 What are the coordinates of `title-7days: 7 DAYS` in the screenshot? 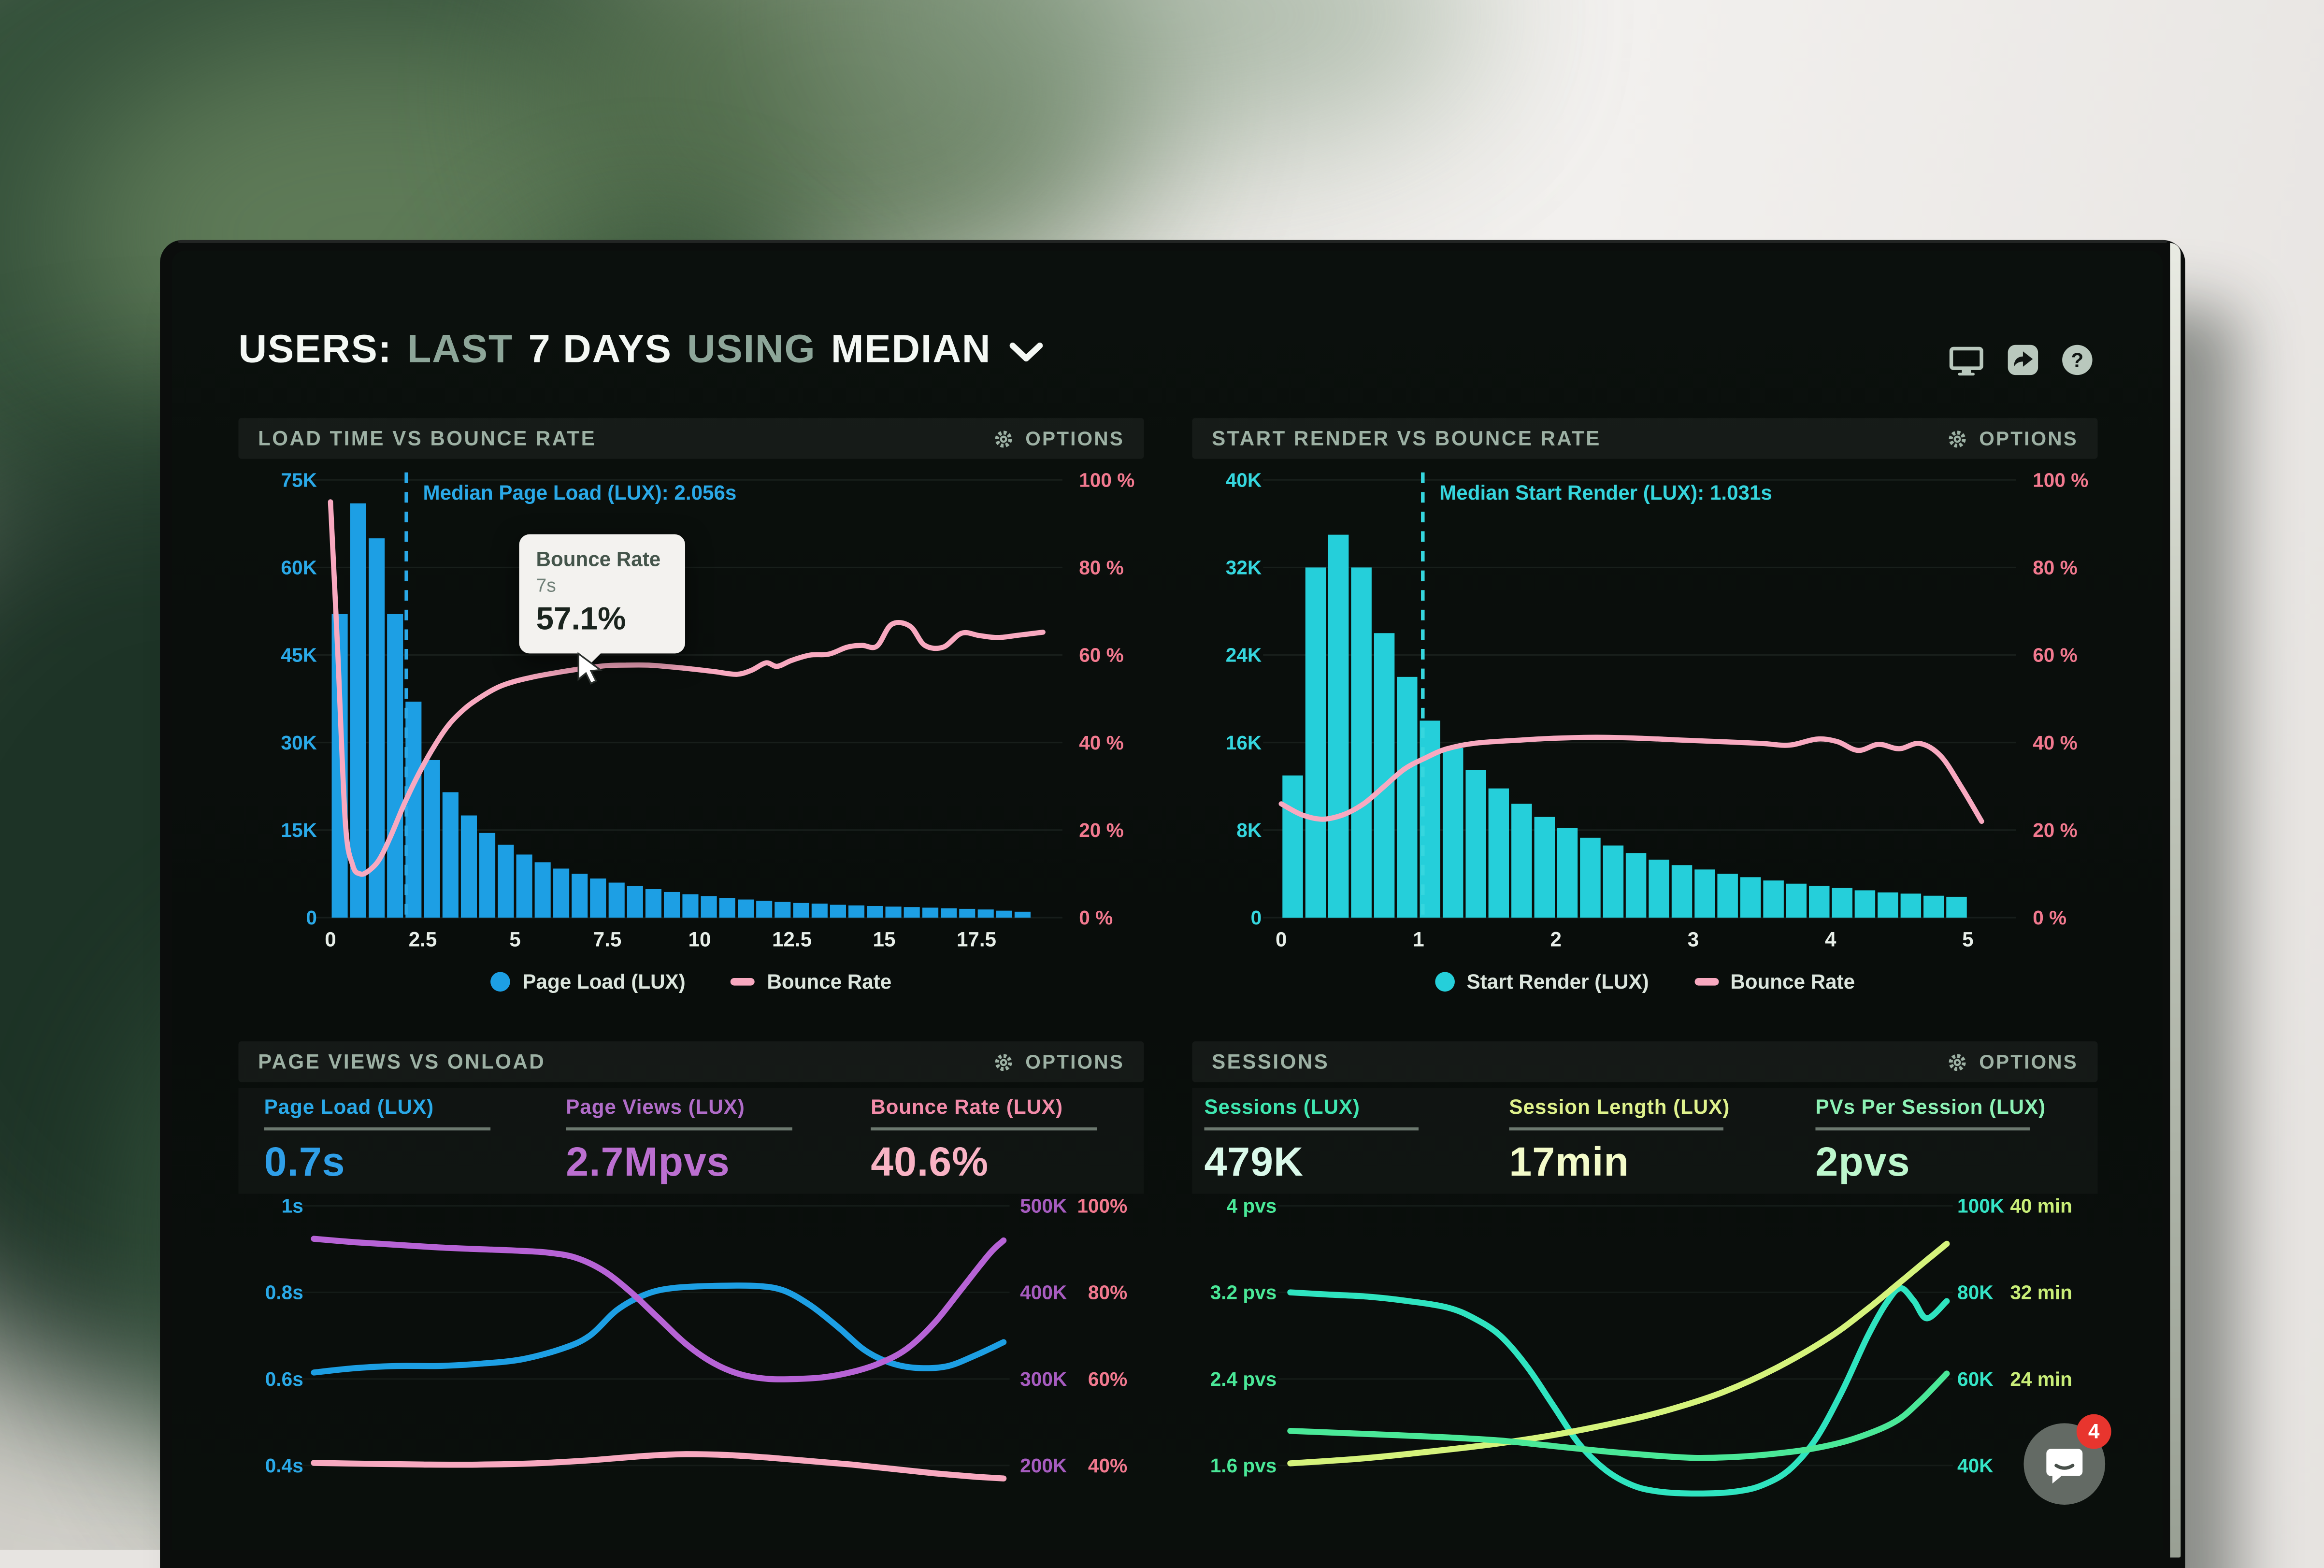 It's located at (600, 350).